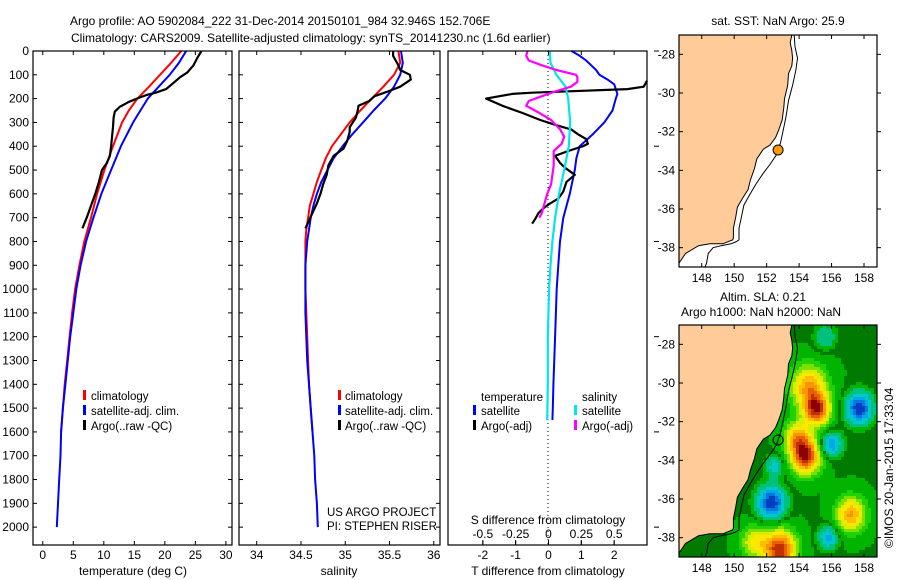 The height and width of the screenshot is (580, 900). What do you see at coordinates (751, 151) in the screenshot?
I see `isobath-line` at bounding box center [751, 151].